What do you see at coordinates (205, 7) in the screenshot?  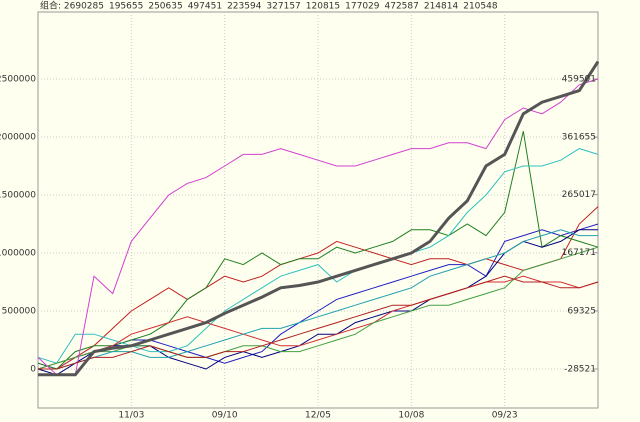 I see `legend-entry: 497451` at bounding box center [205, 7].